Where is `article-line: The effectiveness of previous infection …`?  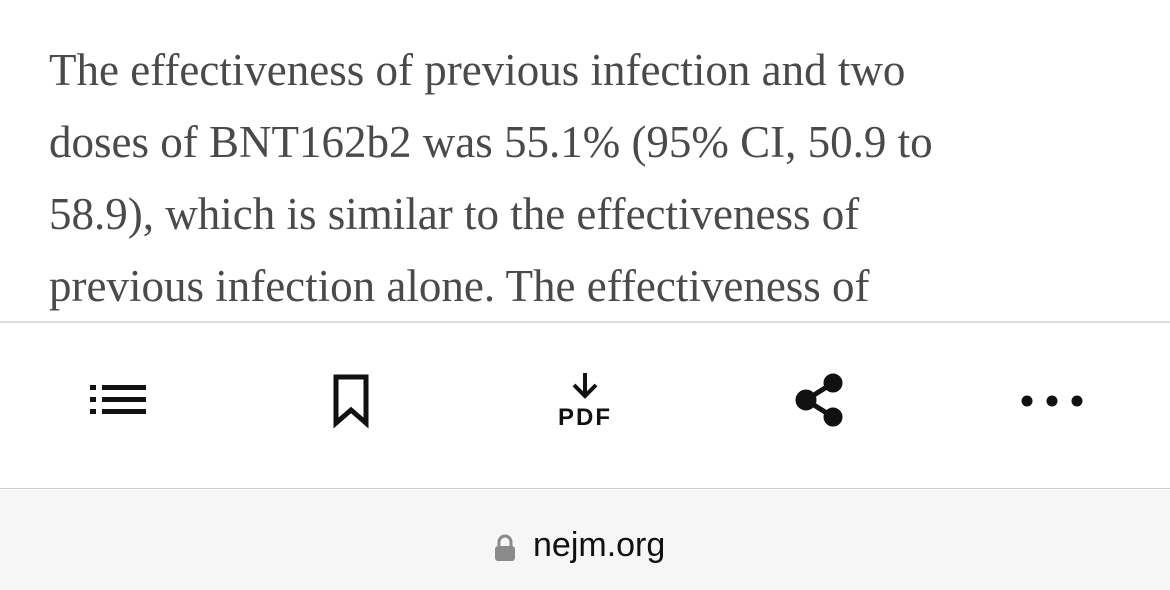
article-line: The effectiveness of previous infection … is located at coordinates (477, 70).